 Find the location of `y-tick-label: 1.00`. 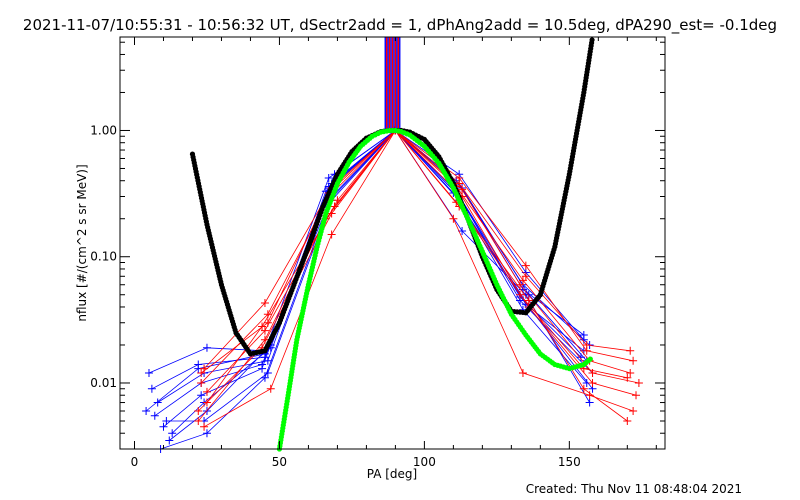

y-tick-label: 1.00 is located at coordinates (103, 130).